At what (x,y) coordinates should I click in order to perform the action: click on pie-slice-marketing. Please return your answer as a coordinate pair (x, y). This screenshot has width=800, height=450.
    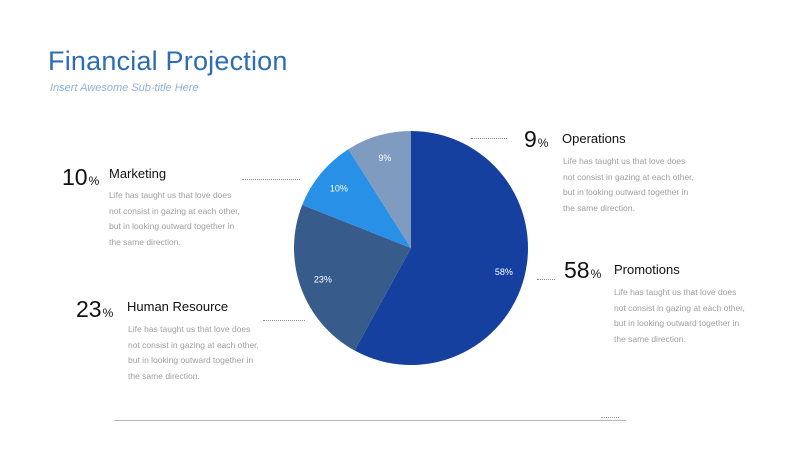
    Looking at the image, I should click on (356, 198).